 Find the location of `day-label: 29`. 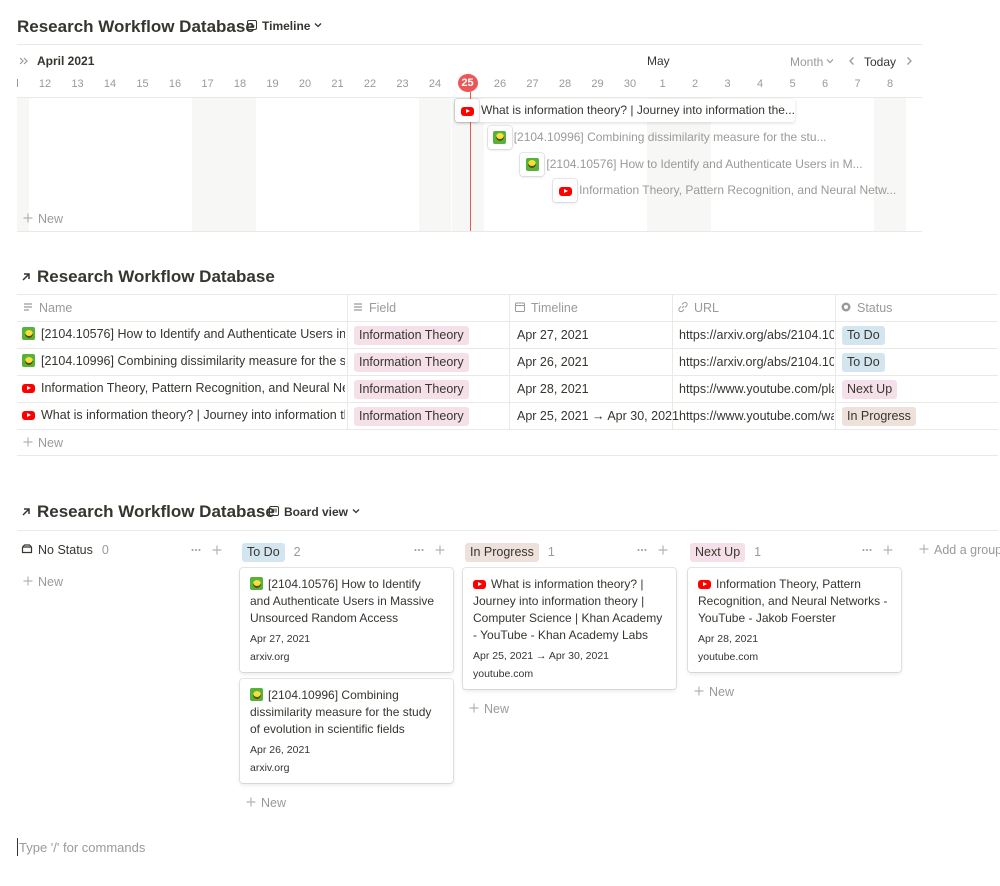

day-label: 29 is located at coordinates (597, 84).